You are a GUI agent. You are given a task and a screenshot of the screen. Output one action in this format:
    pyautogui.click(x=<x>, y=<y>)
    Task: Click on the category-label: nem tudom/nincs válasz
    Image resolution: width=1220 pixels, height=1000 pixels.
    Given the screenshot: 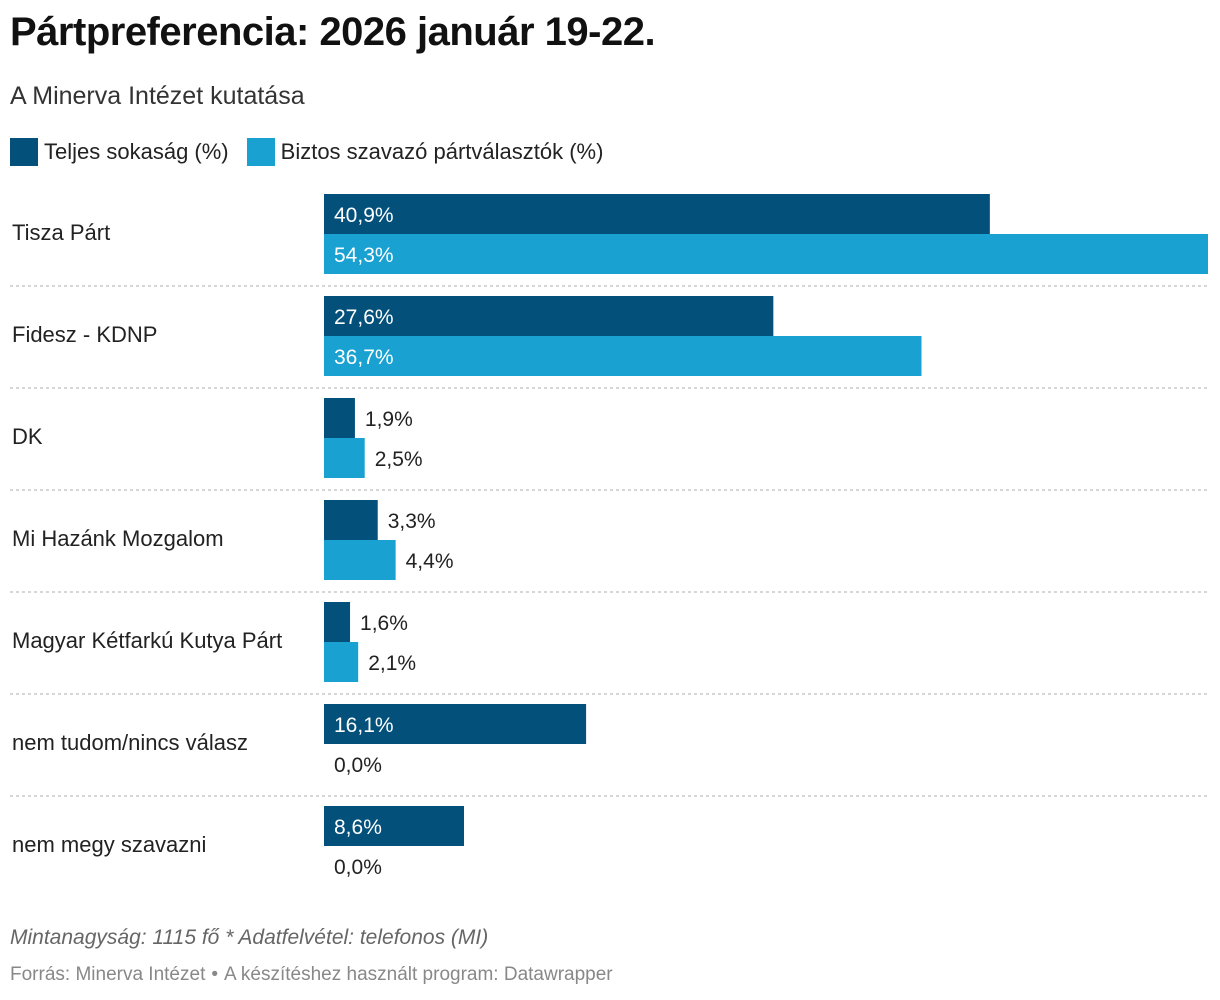 What is the action you would take?
    pyautogui.click(x=130, y=742)
    